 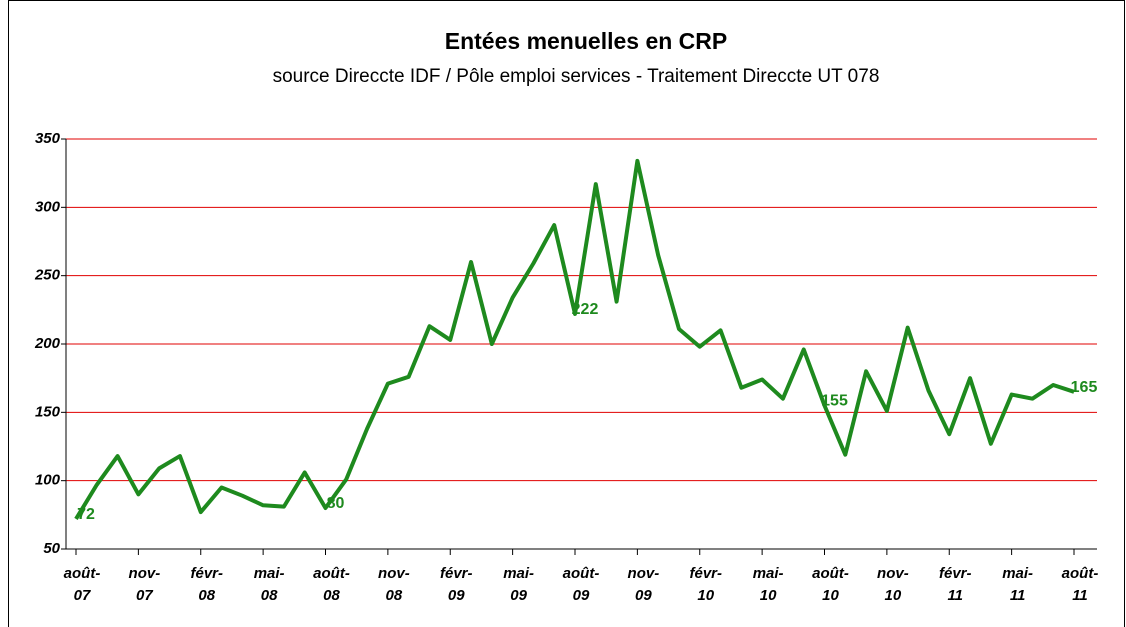 What do you see at coordinates (48, 138) in the screenshot?
I see `y-tick-label: 350` at bounding box center [48, 138].